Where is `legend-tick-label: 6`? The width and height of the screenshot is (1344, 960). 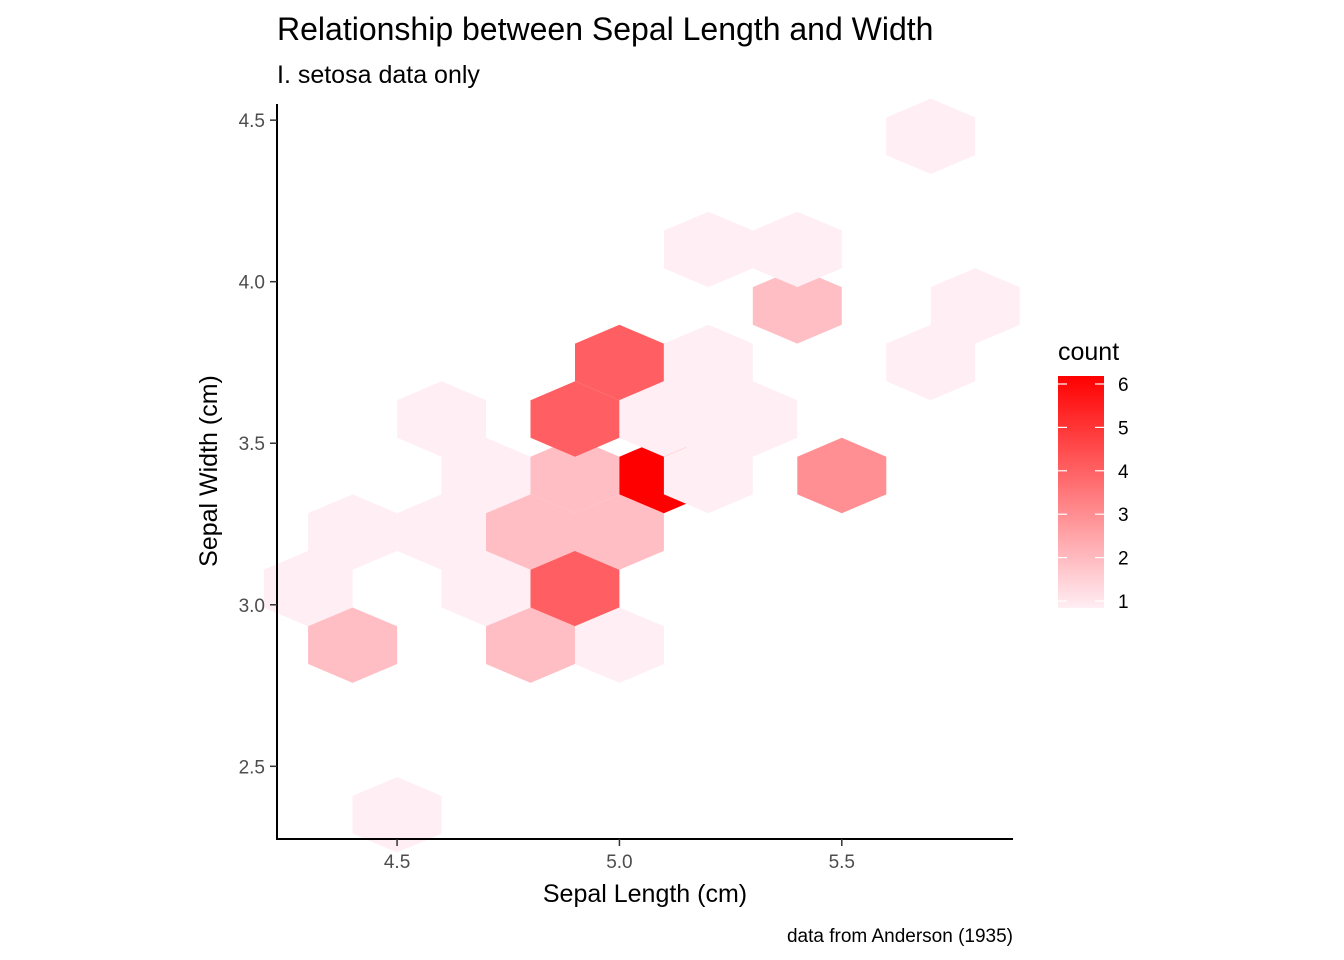 legend-tick-label: 6 is located at coordinates (1123, 385).